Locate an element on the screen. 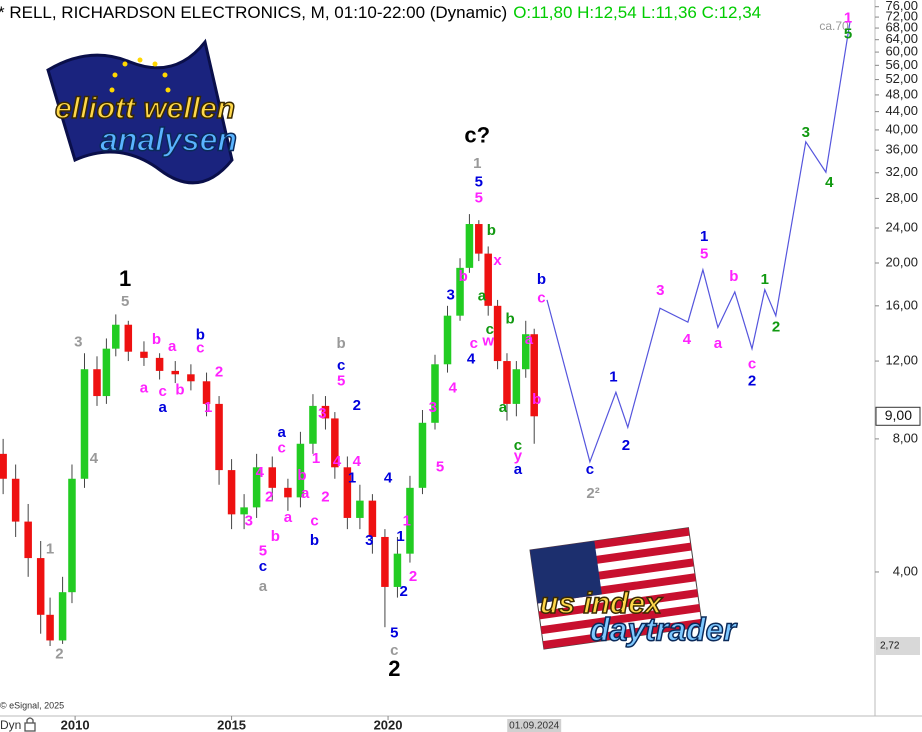 The height and width of the screenshot is (732, 922). y-tick-label: 32,00 is located at coordinates (901, 171).